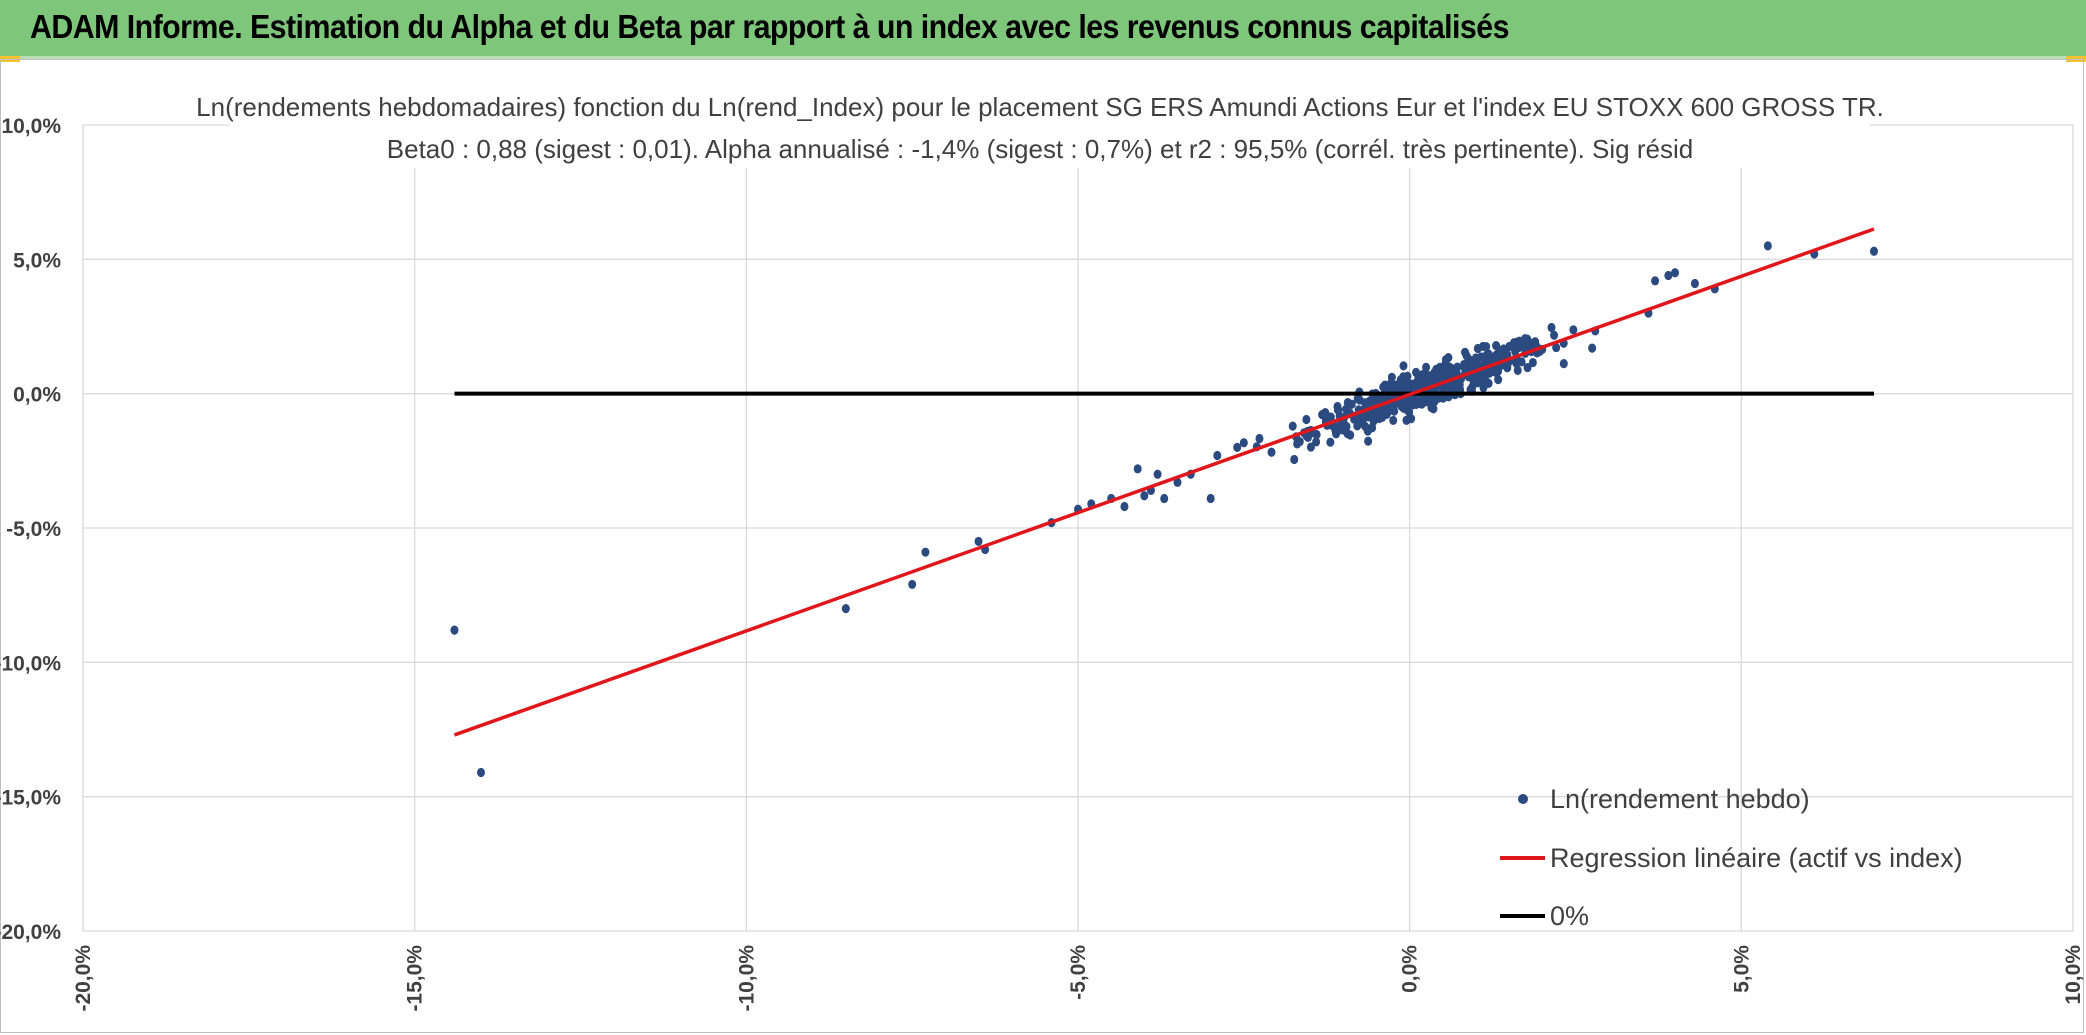  I want to click on chart-title-background, so click(1050, 128).